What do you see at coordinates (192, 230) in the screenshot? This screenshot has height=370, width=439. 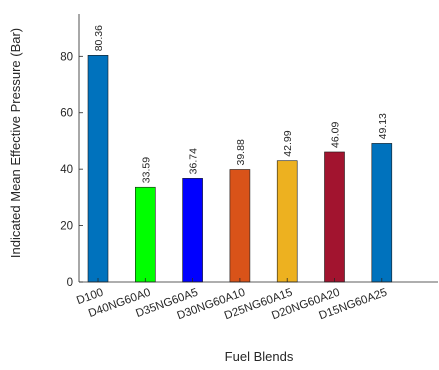 I see `bar-d35ng60a5` at bounding box center [192, 230].